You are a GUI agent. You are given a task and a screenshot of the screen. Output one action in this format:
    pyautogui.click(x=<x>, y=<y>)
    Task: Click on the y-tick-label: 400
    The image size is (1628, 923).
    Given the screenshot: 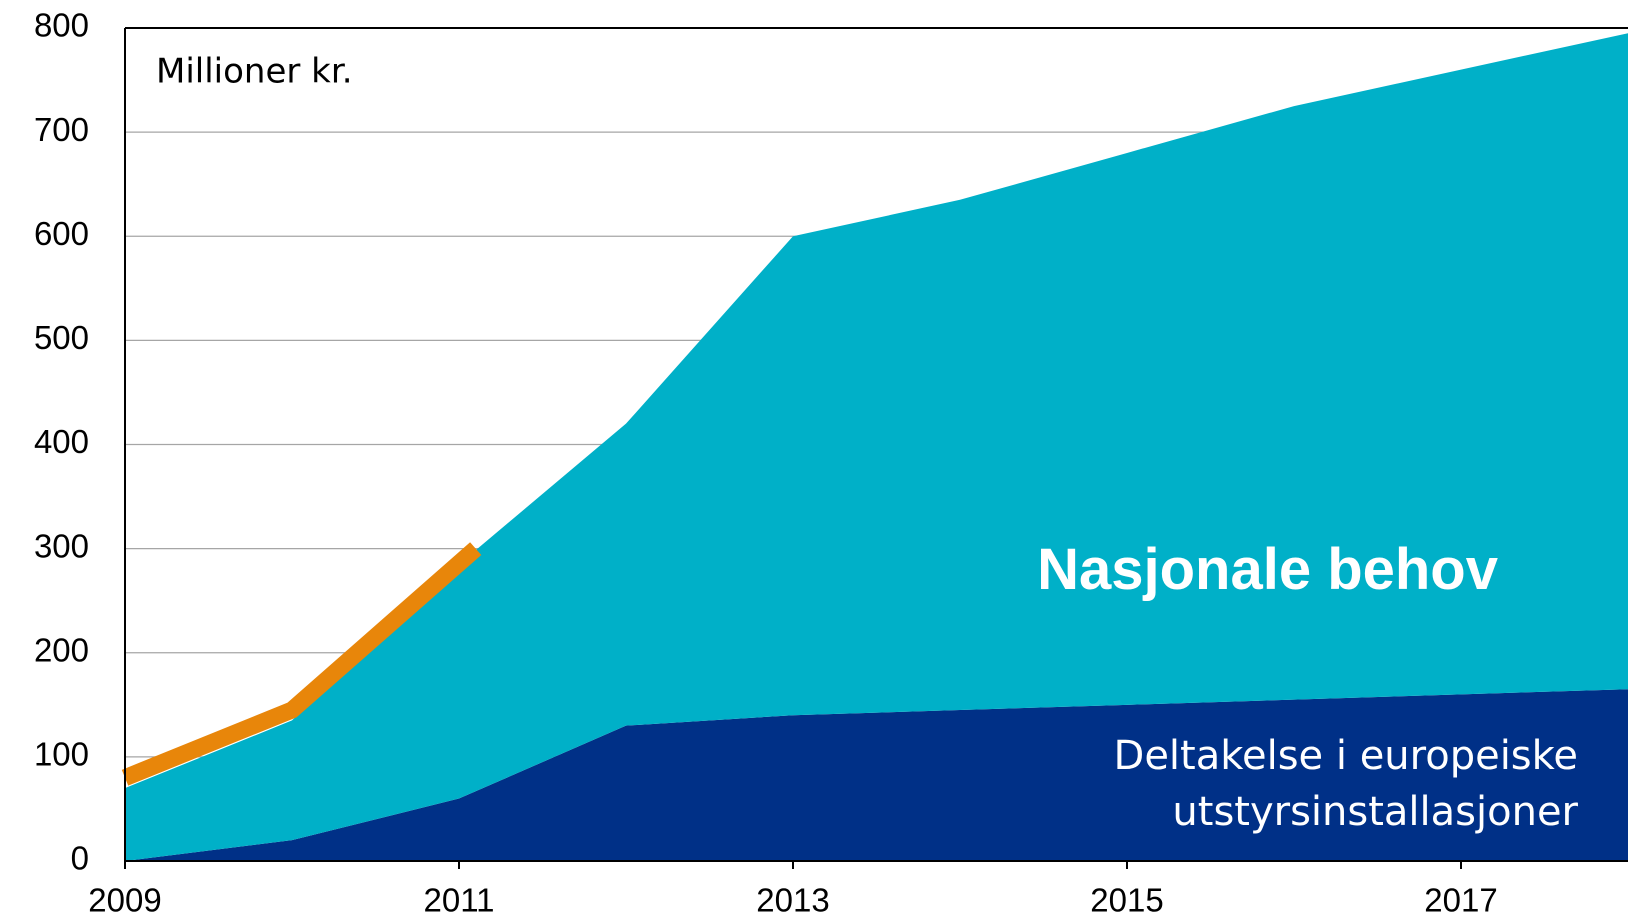 What is the action you would take?
    pyautogui.click(x=61, y=441)
    